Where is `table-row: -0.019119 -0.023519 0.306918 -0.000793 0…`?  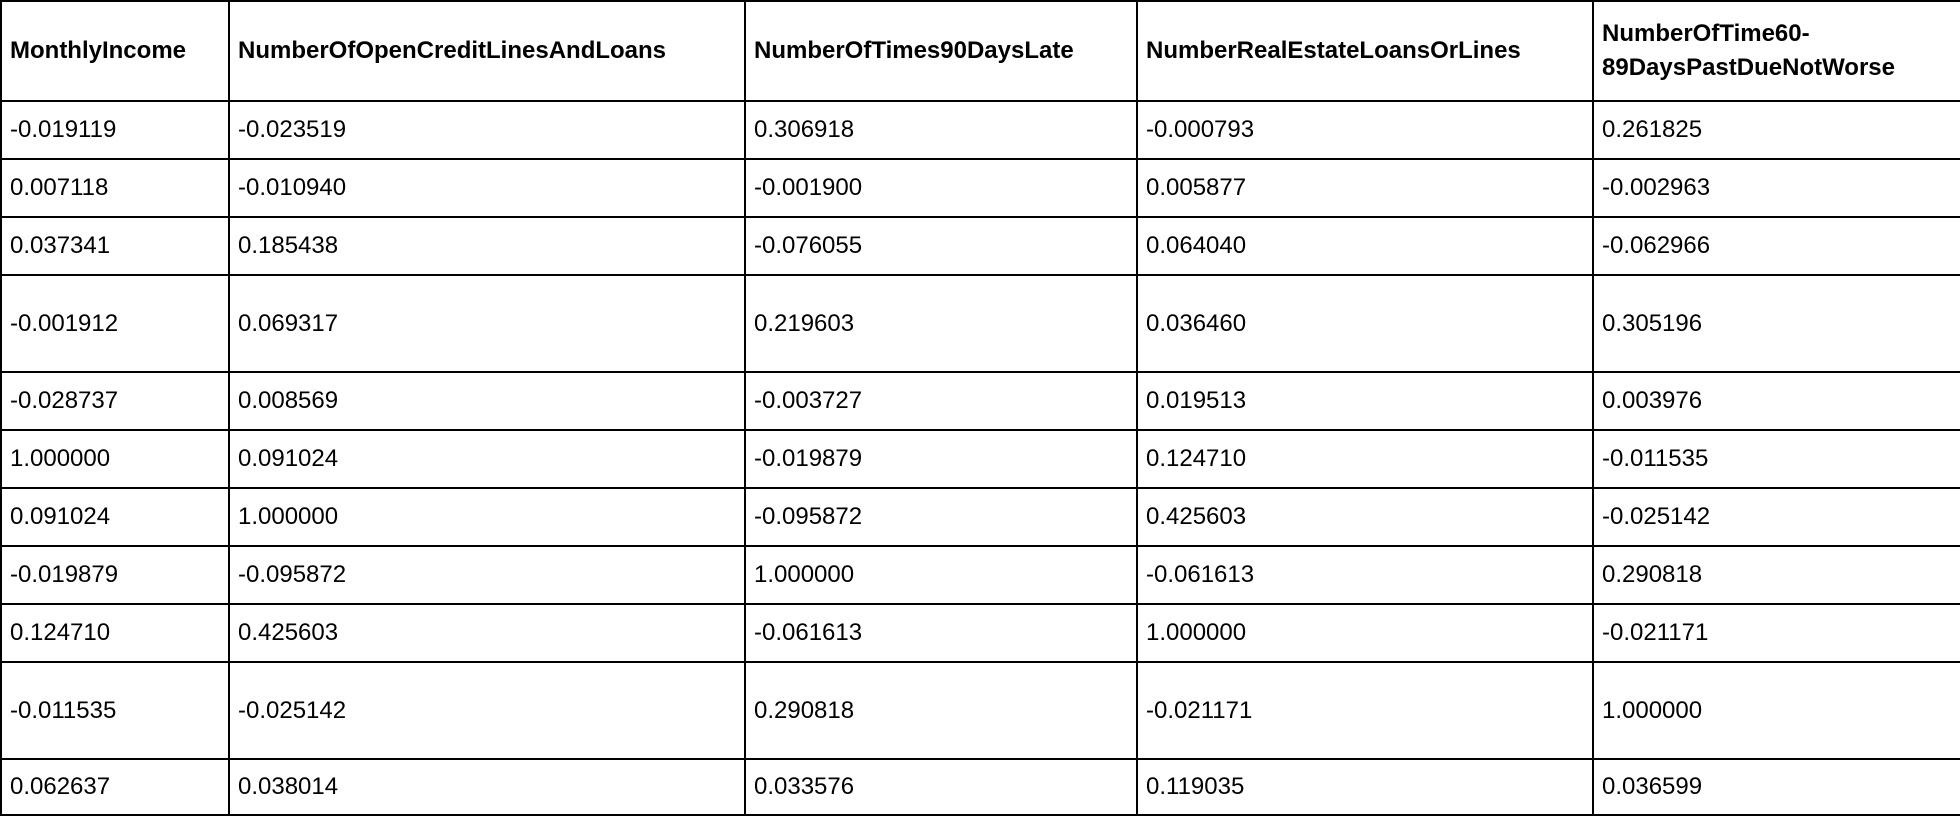 table-row: -0.019119 -0.023519 0.306918 -0.000793 0… is located at coordinates (980, 130).